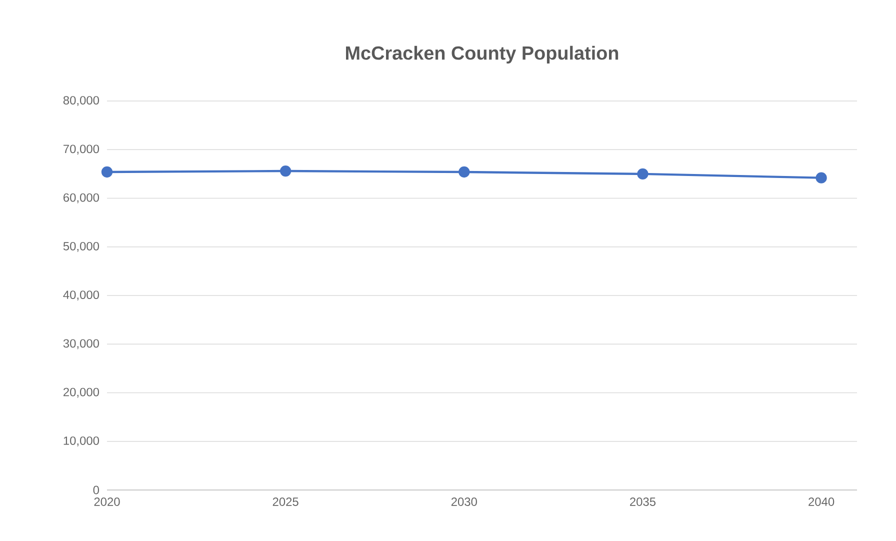  What do you see at coordinates (81, 247) in the screenshot?
I see `y-tick-label: 50,000` at bounding box center [81, 247].